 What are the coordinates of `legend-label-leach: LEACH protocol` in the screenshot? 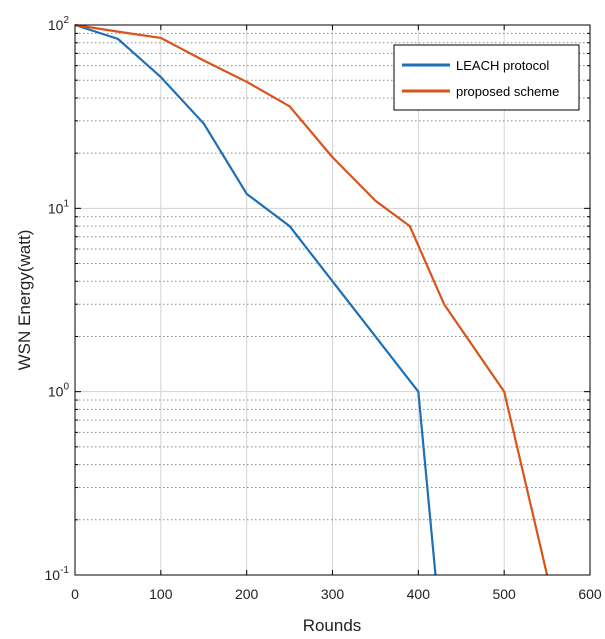 It's located at (502, 65).